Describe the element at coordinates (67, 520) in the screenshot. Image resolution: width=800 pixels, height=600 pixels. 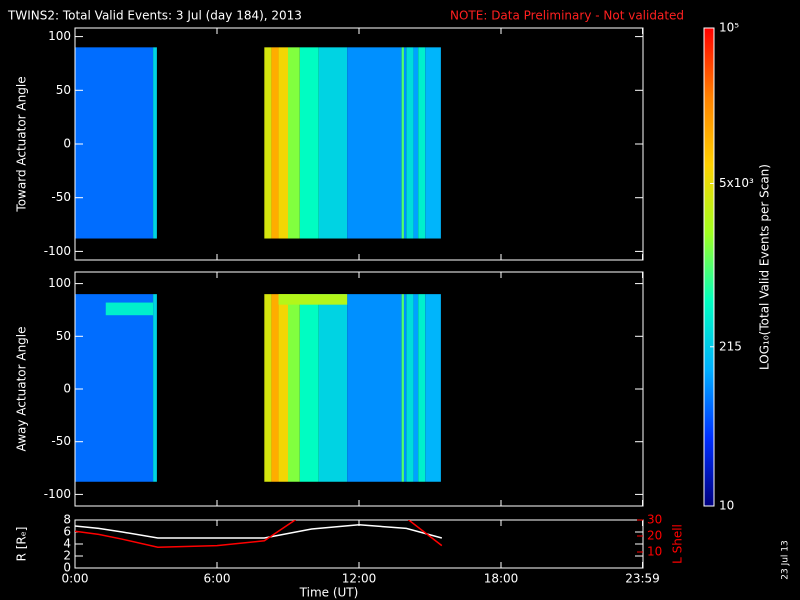
I see `y-tick-label: 8` at that location.